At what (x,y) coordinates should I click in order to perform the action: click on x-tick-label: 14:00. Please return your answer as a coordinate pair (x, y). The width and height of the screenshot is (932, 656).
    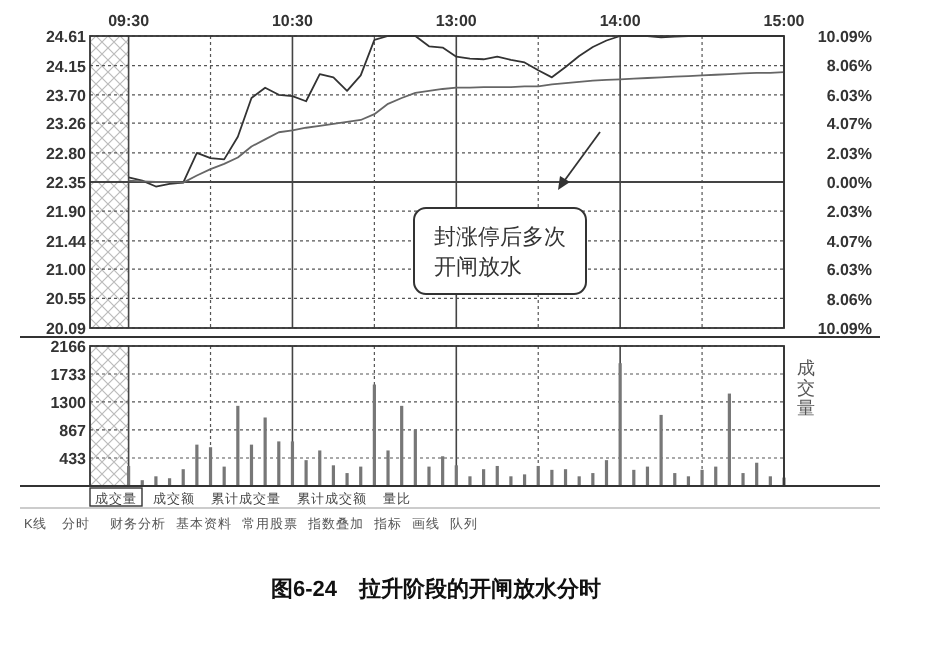
    Looking at the image, I should click on (620, 21).